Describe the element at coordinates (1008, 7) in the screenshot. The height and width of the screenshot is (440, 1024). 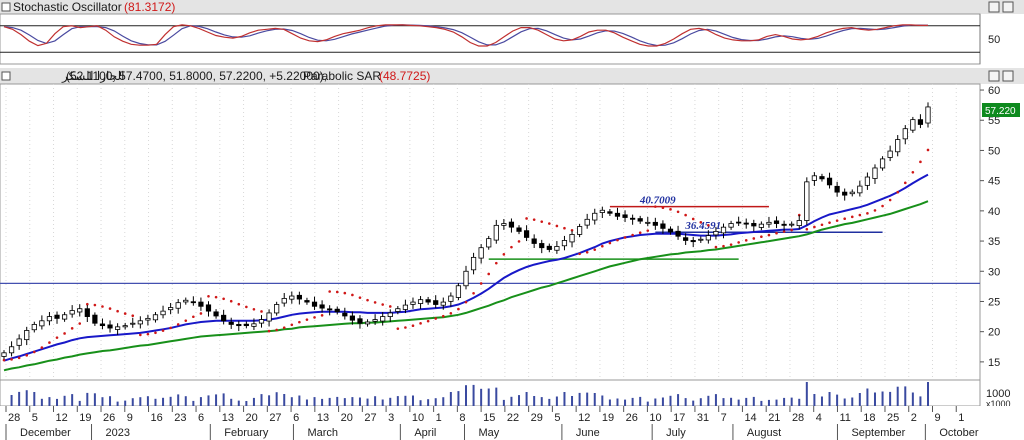
I see `close-icon` at that location.